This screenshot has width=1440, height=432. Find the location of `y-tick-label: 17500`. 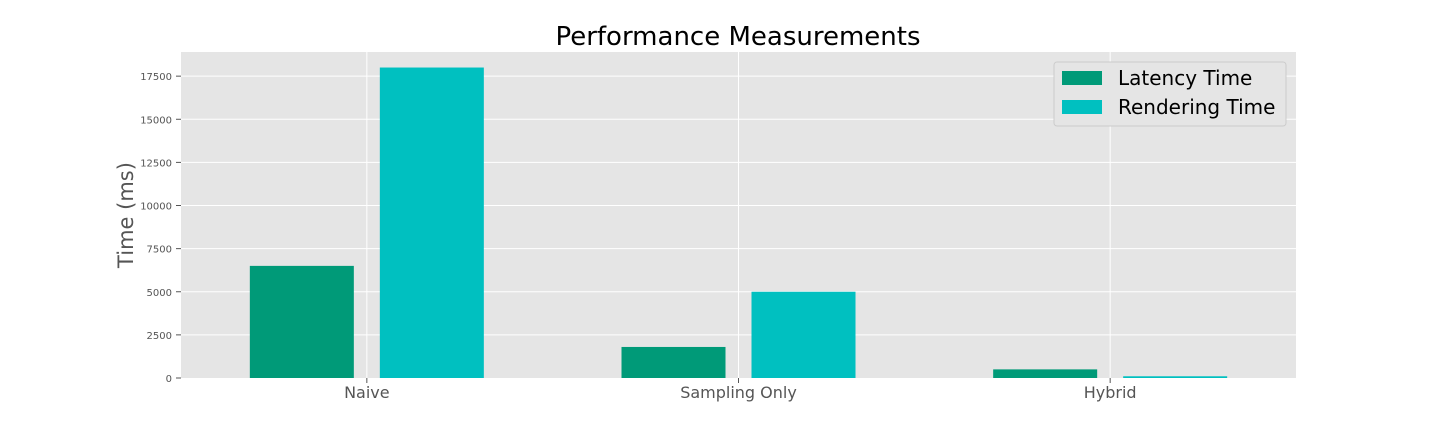

y-tick-label: 17500 is located at coordinates (156, 77).